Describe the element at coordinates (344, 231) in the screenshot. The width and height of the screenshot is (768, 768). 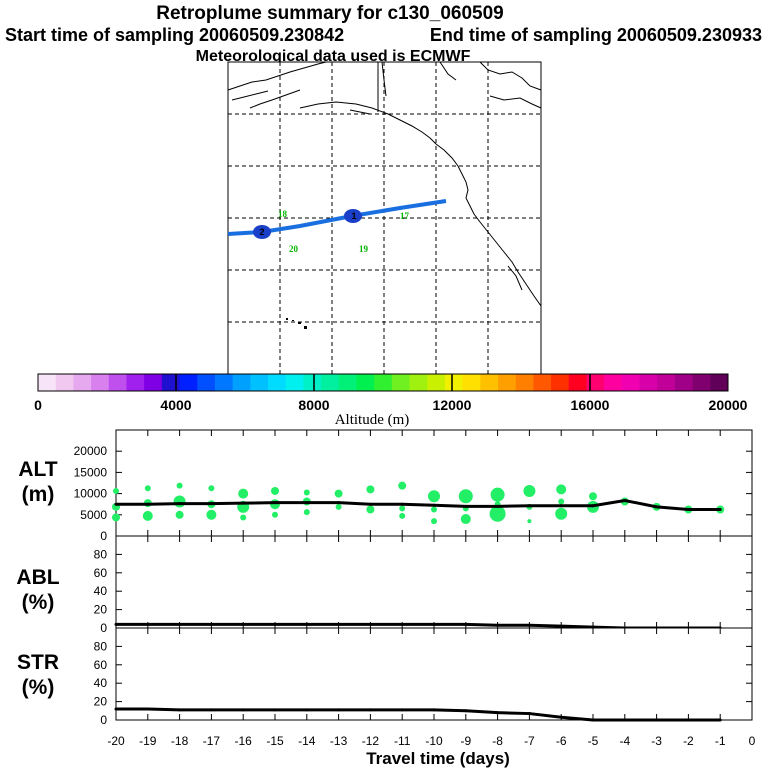
I see `day-labels: 17 18 19 20` at that location.